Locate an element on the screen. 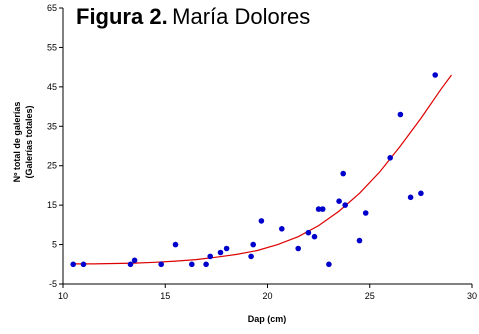  x-tick-label: 15 is located at coordinates (165, 296).